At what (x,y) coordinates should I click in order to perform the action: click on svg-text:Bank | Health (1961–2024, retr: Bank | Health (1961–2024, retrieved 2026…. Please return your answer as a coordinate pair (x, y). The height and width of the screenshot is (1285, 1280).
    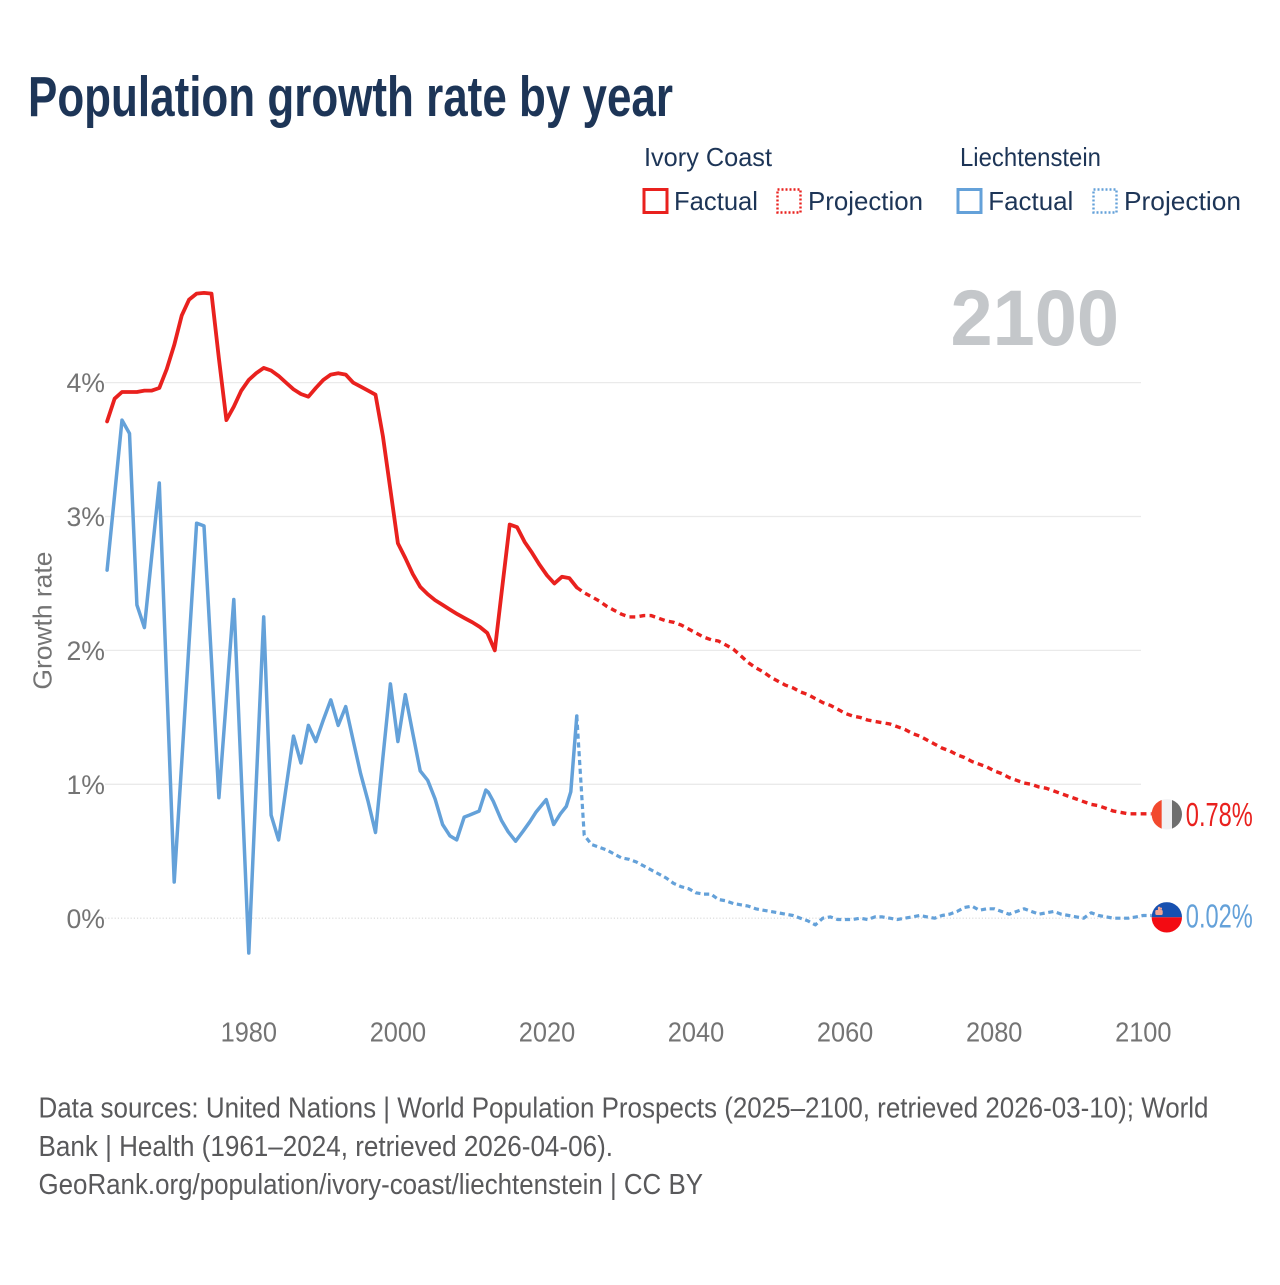
    Looking at the image, I should click on (326, 1147).